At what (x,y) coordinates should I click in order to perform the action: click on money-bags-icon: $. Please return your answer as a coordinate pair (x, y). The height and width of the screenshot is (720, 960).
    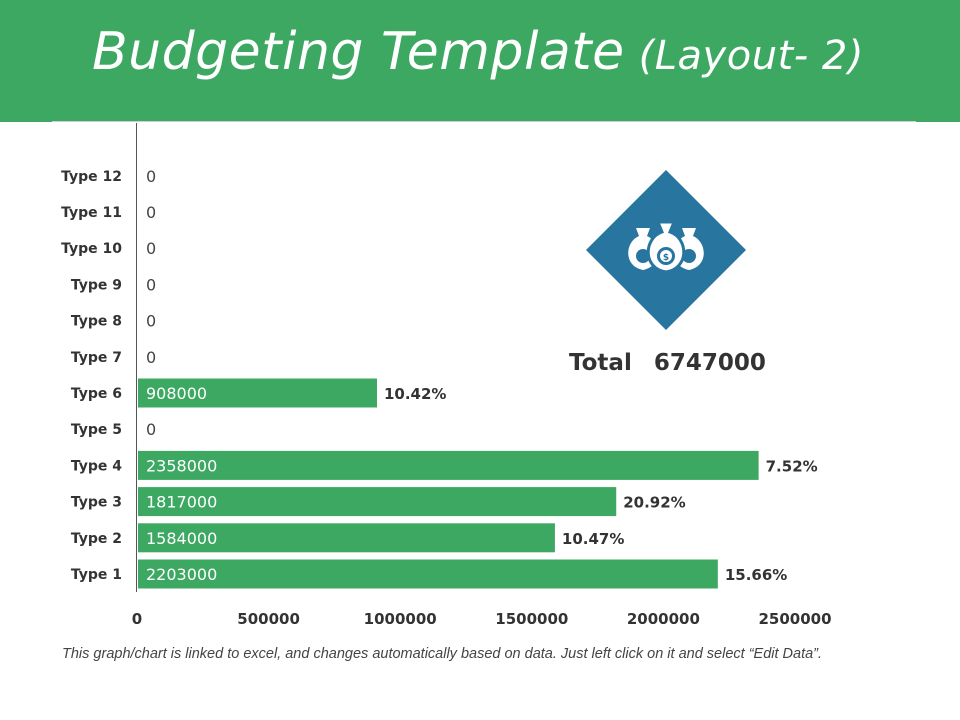
    Looking at the image, I should click on (666, 250).